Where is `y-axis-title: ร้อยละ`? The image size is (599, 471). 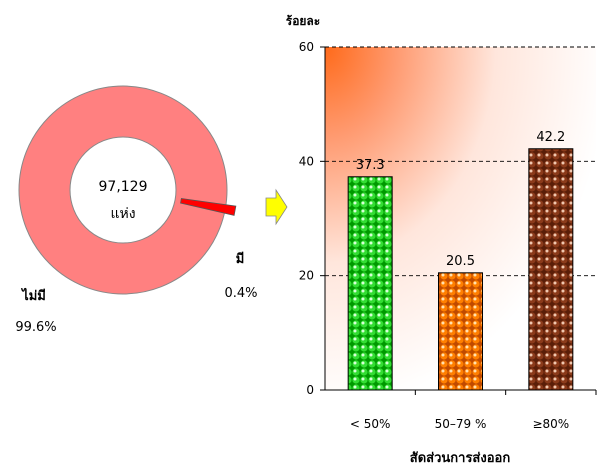
y-axis-title: ร้อยละ is located at coordinates (303, 21).